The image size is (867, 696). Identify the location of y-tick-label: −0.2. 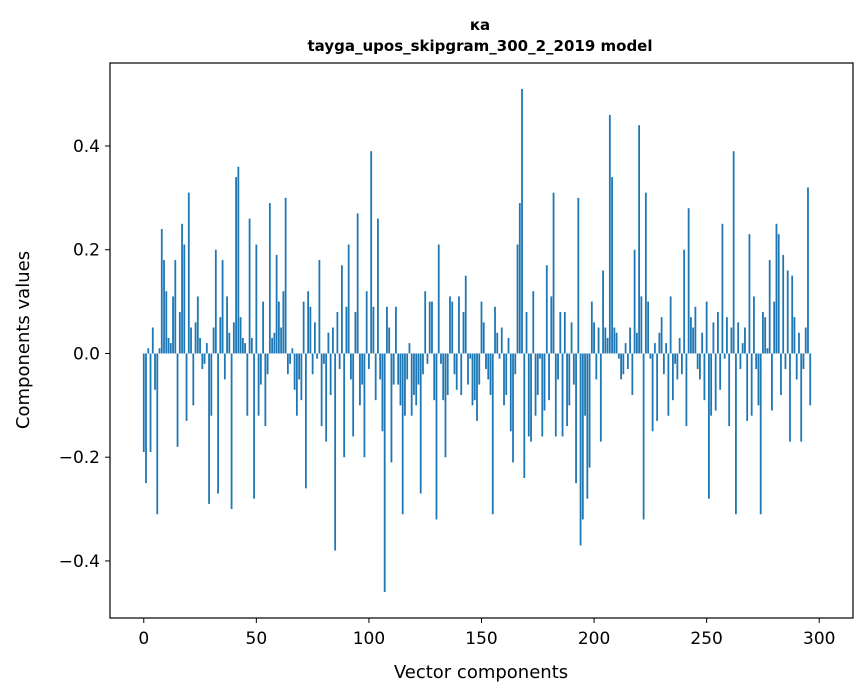
(79, 458).